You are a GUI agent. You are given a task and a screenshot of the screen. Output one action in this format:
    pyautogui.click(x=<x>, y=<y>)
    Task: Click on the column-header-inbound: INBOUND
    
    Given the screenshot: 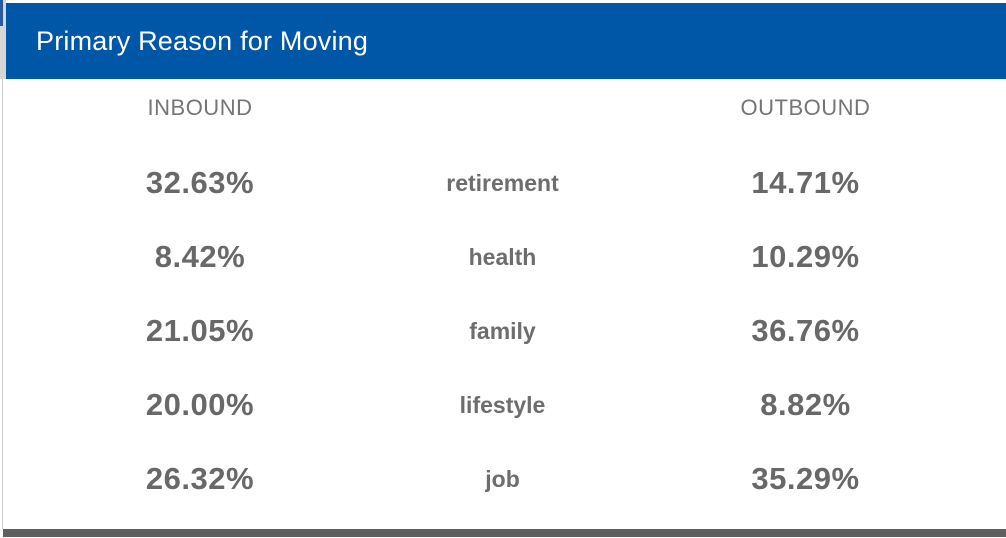 What is the action you would take?
    pyautogui.click(x=200, y=107)
    